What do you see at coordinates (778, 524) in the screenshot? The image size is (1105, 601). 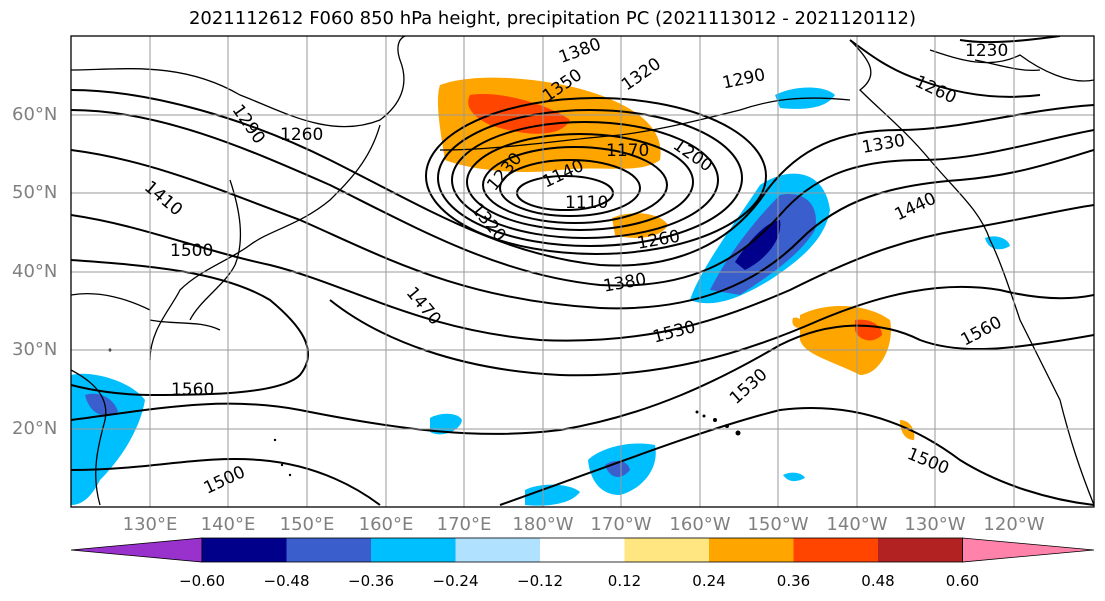 I see `lon-label: 150°W` at bounding box center [778, 524].